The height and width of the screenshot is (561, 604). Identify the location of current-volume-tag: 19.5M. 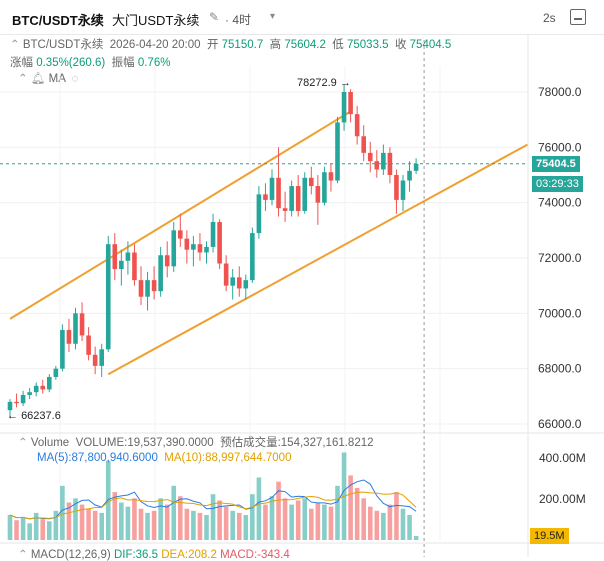
(549, 536).